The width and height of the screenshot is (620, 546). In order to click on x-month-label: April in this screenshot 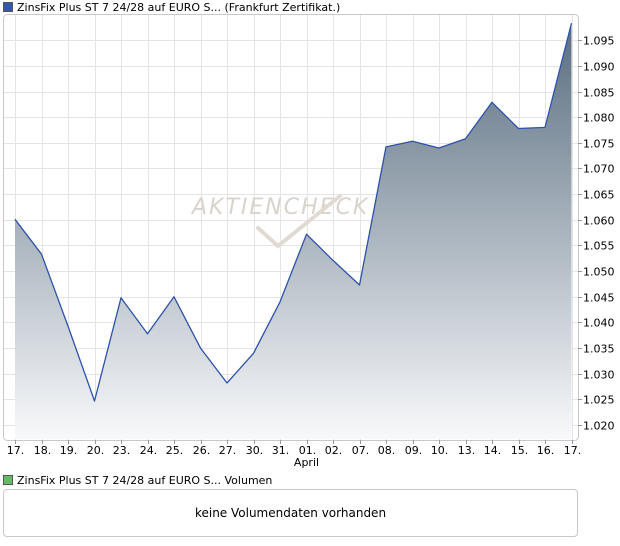, I will do `click(306, 462)`.